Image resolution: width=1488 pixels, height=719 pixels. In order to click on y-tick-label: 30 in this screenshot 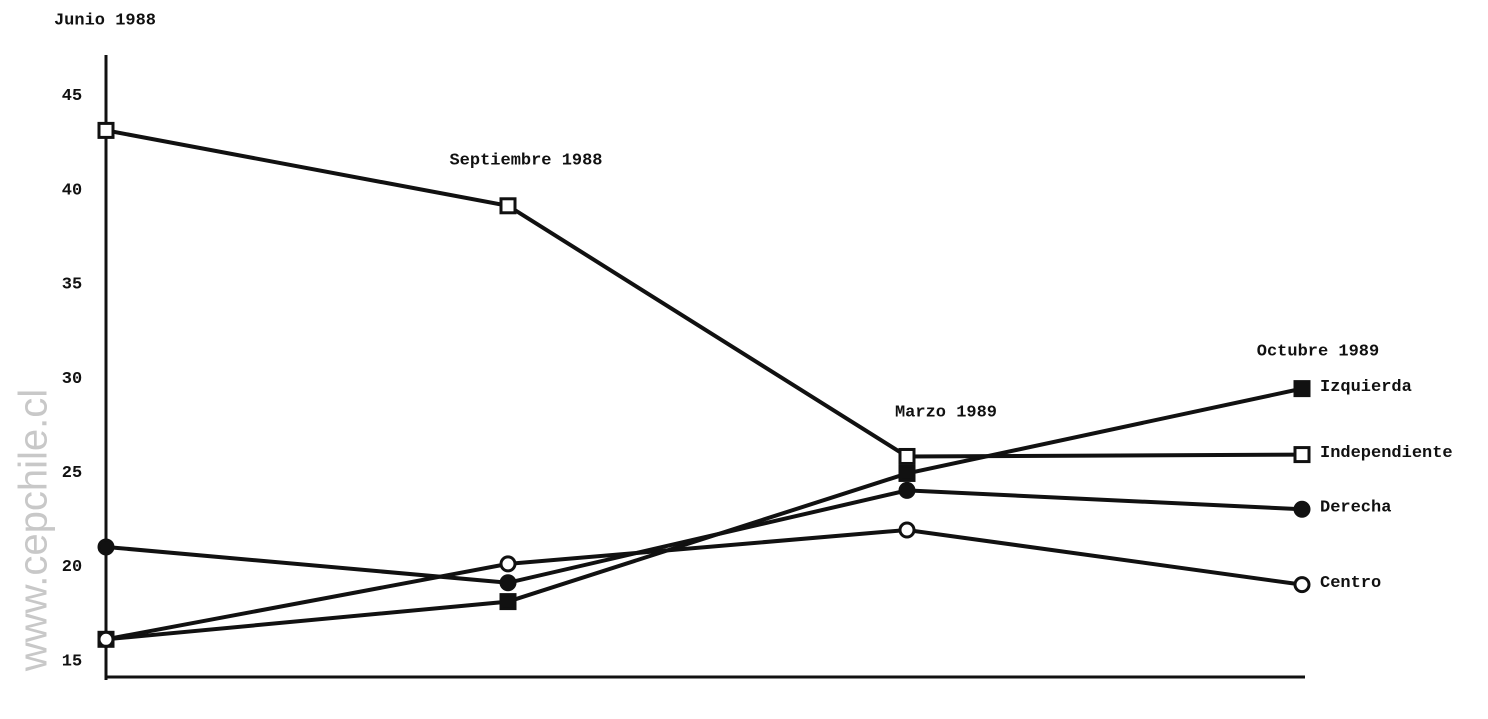, I will do `click(72, 379)`.